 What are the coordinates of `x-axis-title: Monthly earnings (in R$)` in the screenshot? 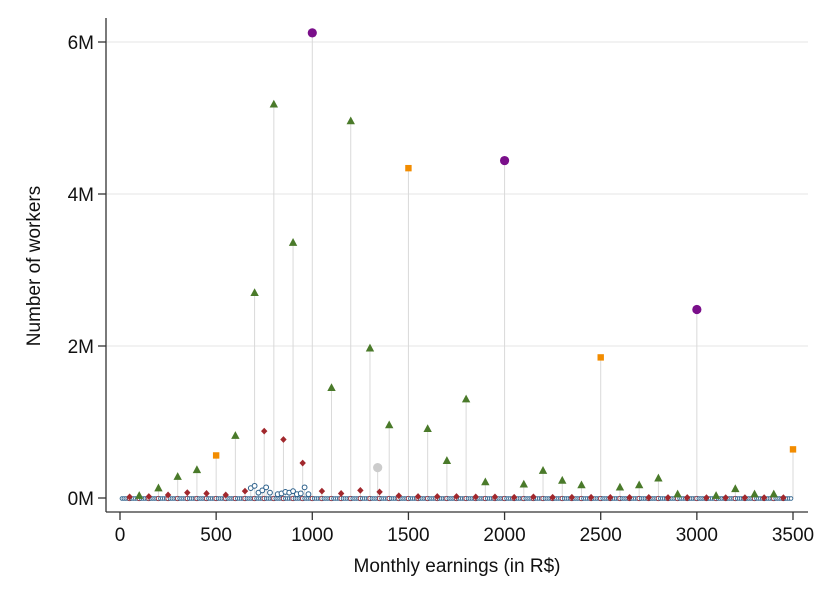 It's located at (457, 566).